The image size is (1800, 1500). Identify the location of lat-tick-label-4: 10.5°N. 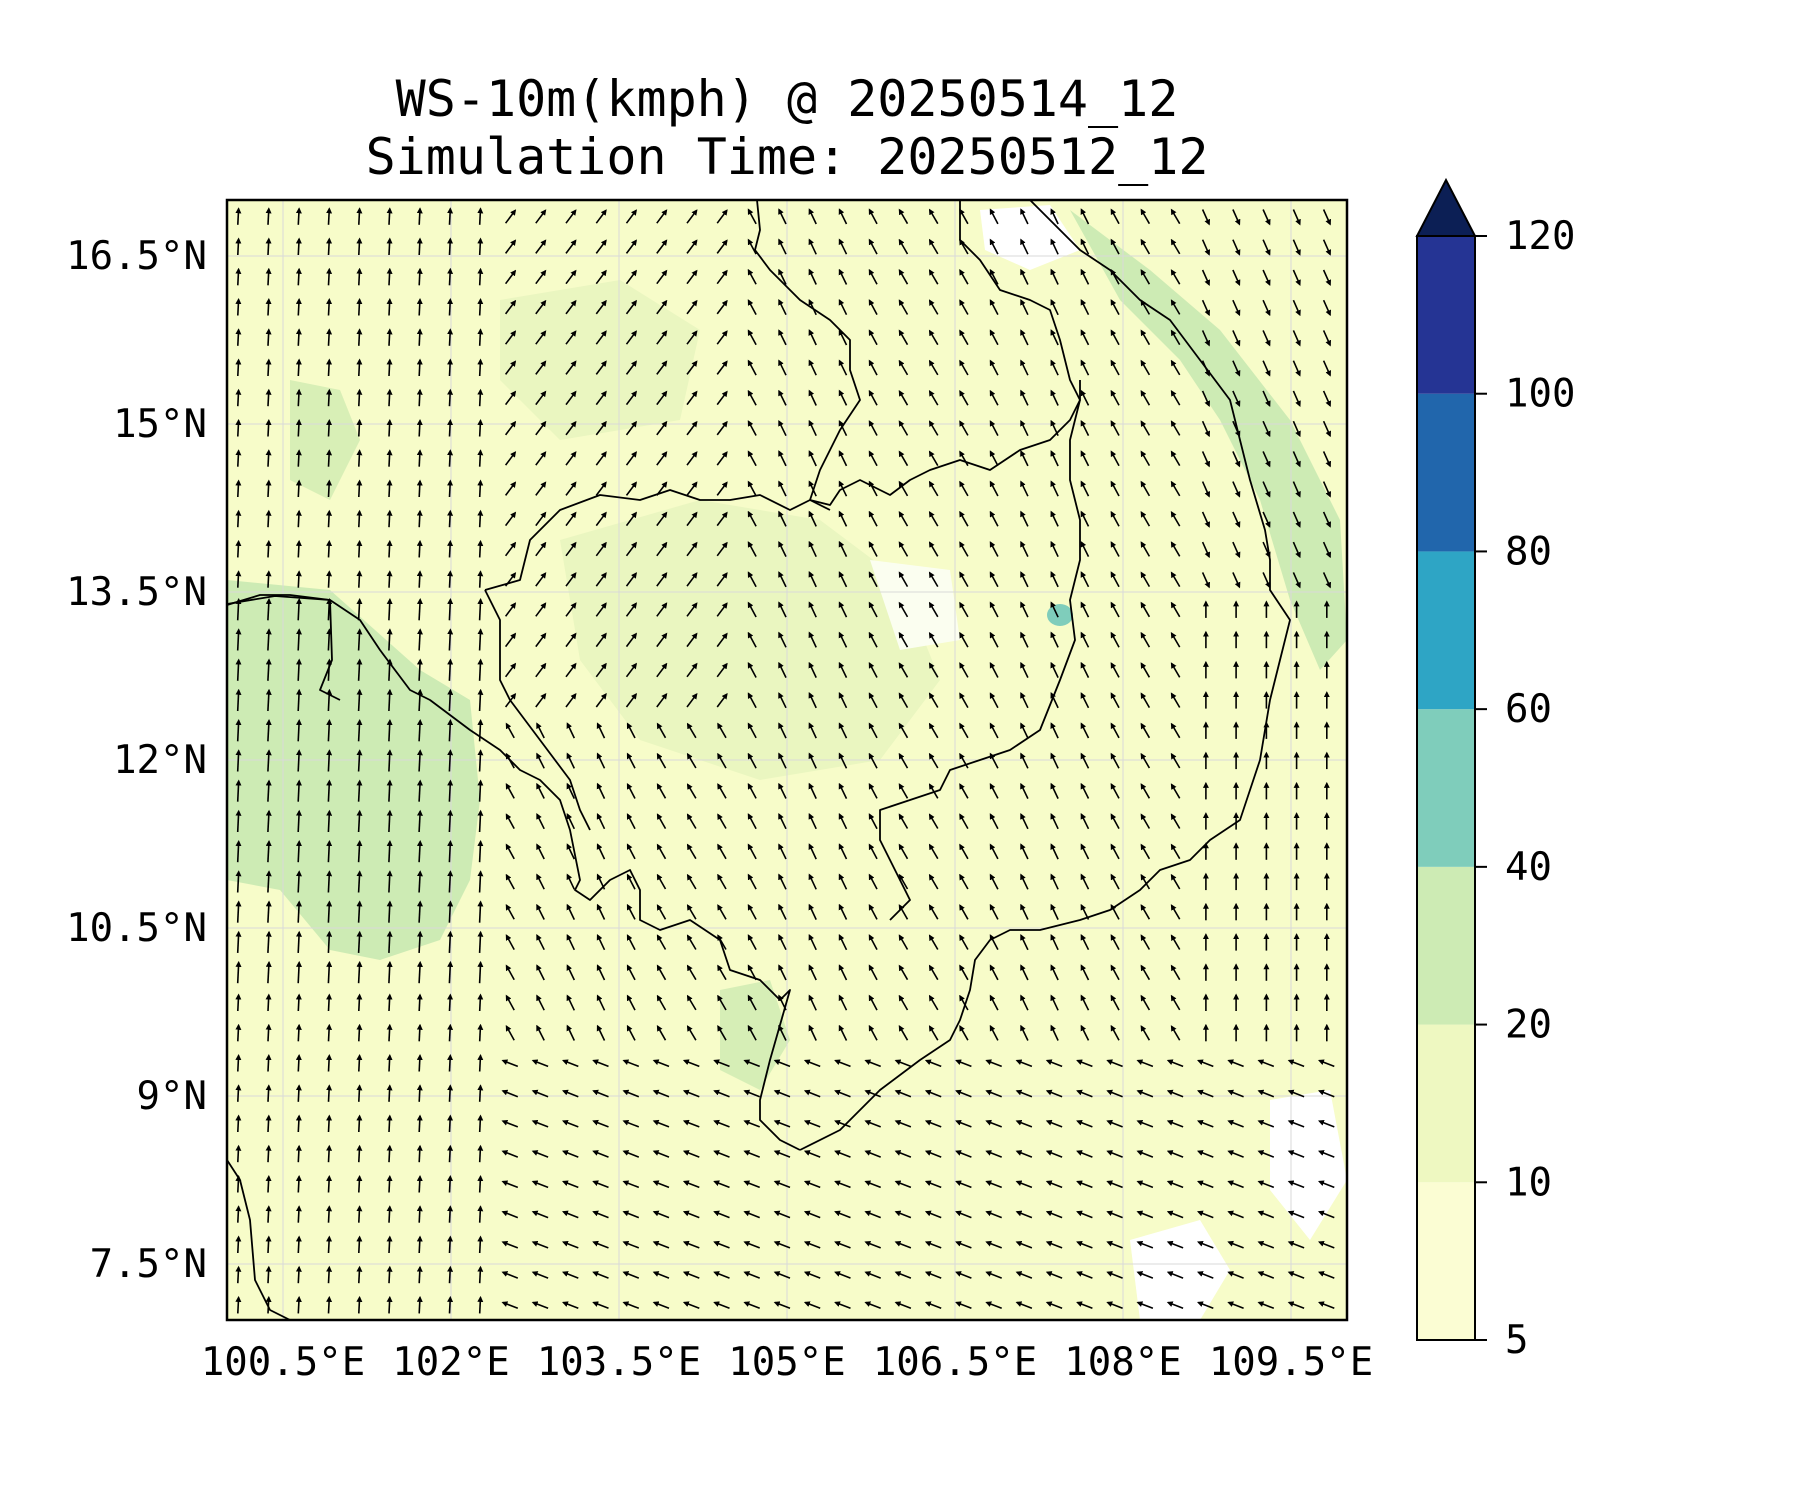
(136, 928).